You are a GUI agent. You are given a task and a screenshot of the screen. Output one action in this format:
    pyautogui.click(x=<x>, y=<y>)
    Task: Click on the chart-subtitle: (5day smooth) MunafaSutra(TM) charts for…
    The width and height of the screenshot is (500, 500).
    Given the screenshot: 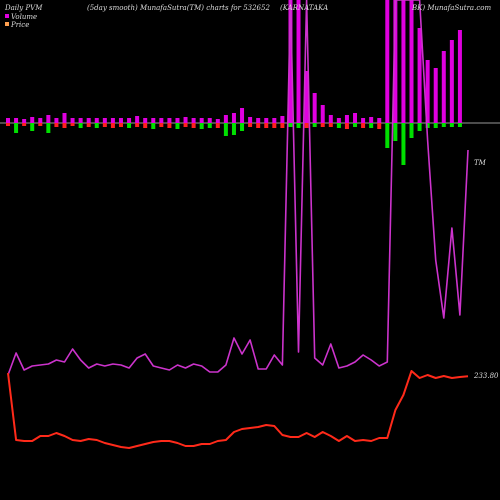 What is the action you would take?
    pyautogui.click(x=178, y=8)
    